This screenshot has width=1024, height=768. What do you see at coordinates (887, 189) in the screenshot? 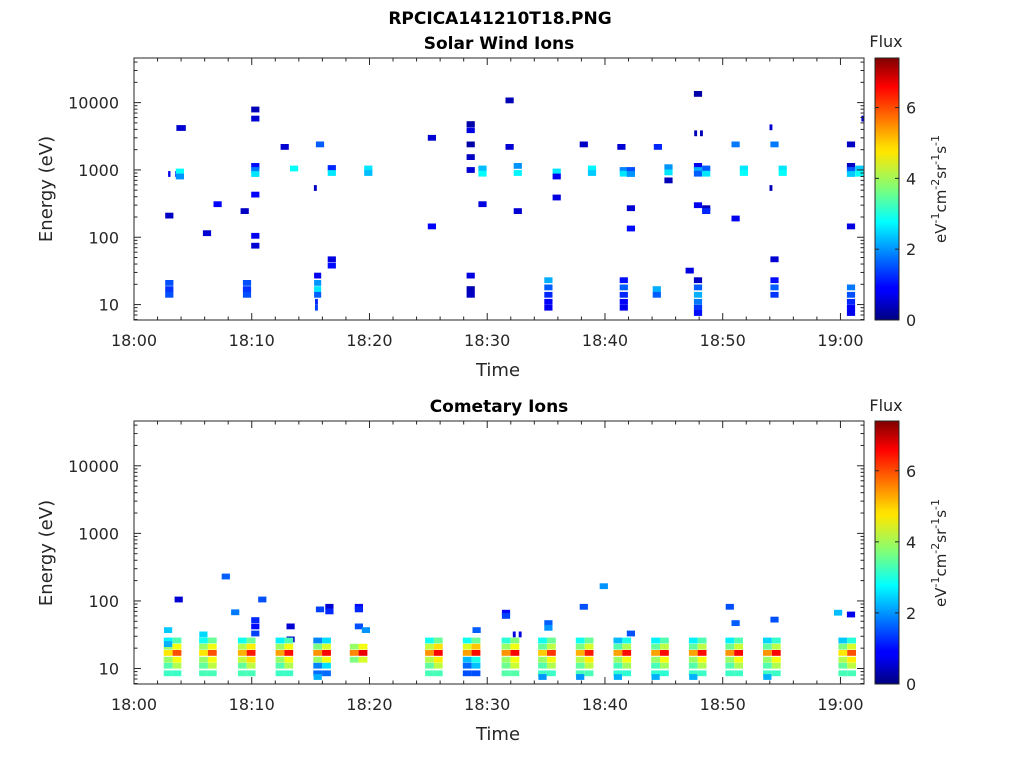
I see `colorbar` at bounding box center [887, 189].